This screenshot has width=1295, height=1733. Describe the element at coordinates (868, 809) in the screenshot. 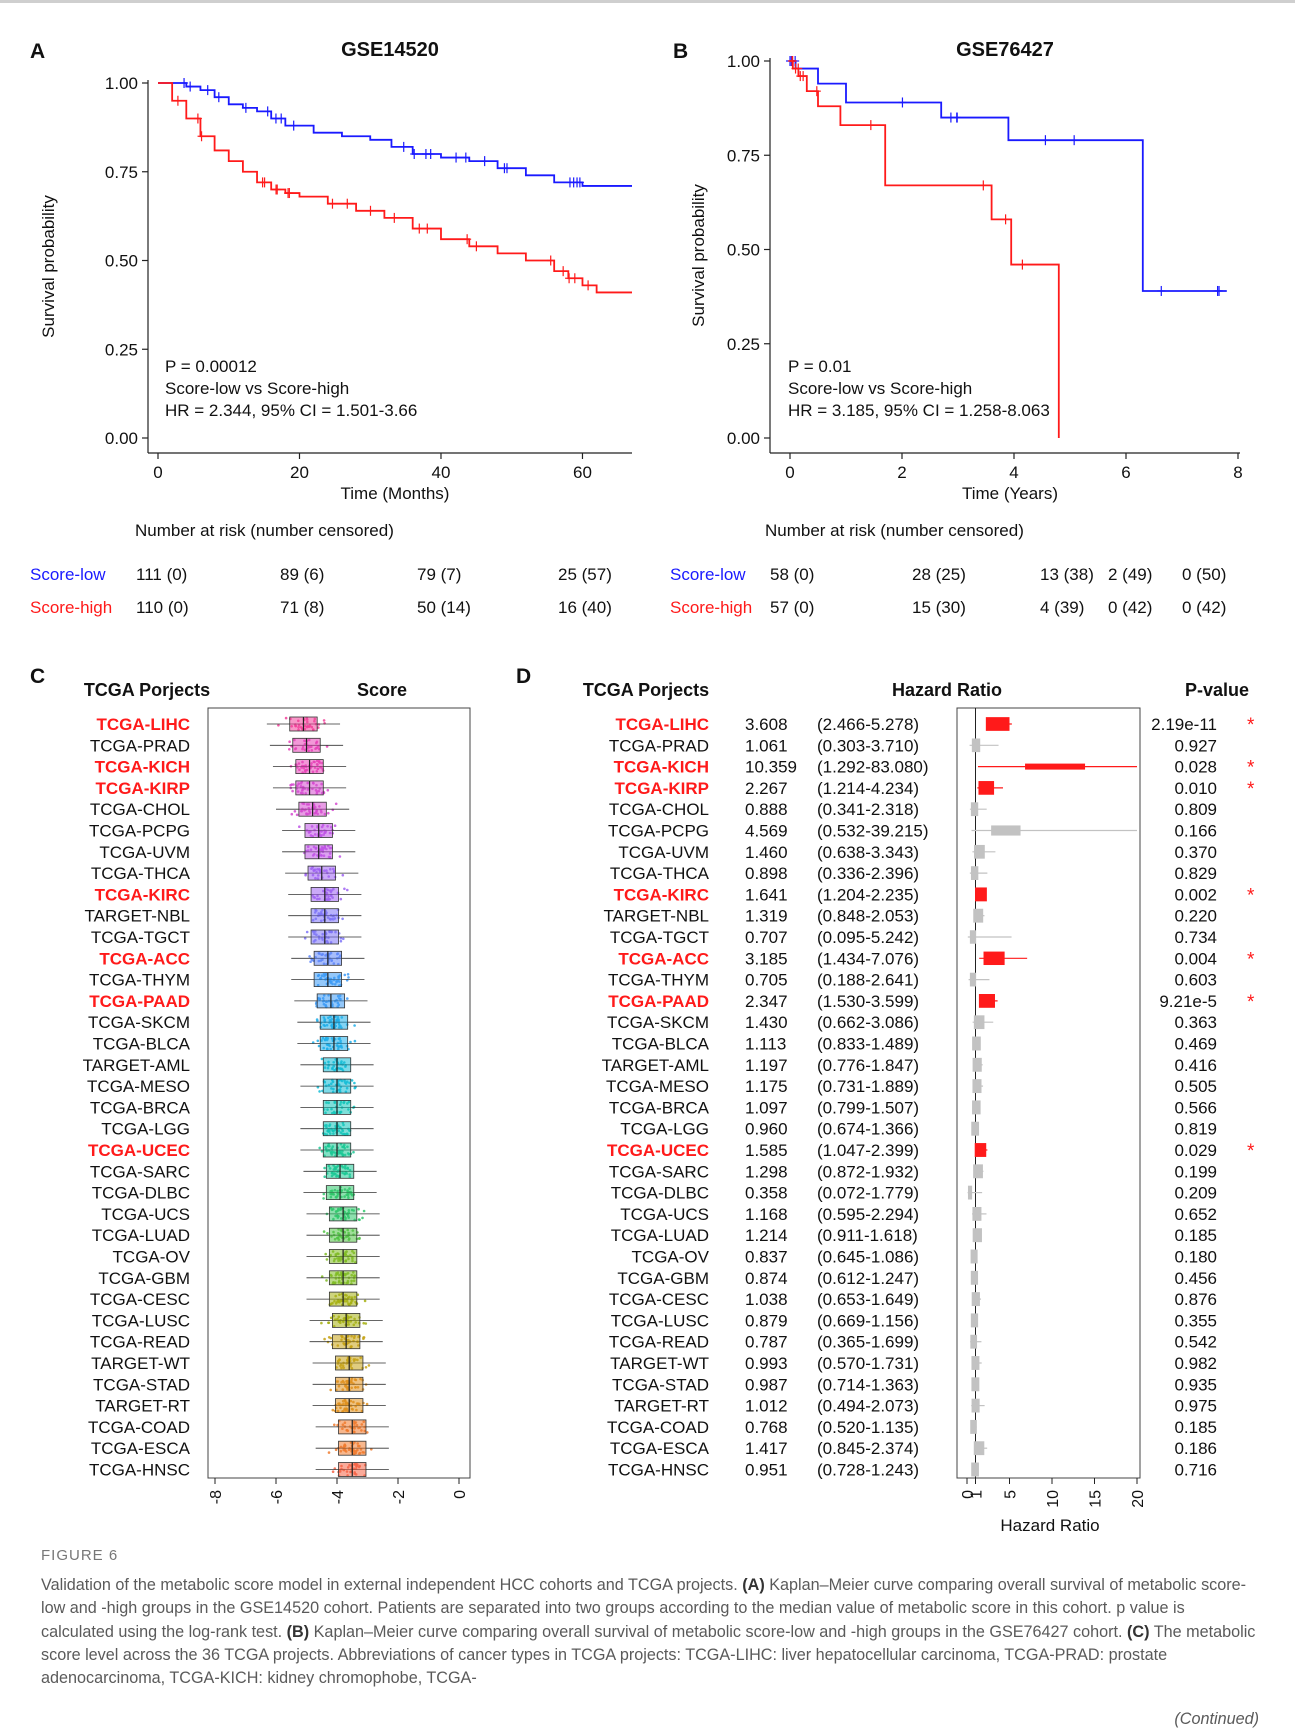

I see `ci-text: (0.341-2.318)` at that location.